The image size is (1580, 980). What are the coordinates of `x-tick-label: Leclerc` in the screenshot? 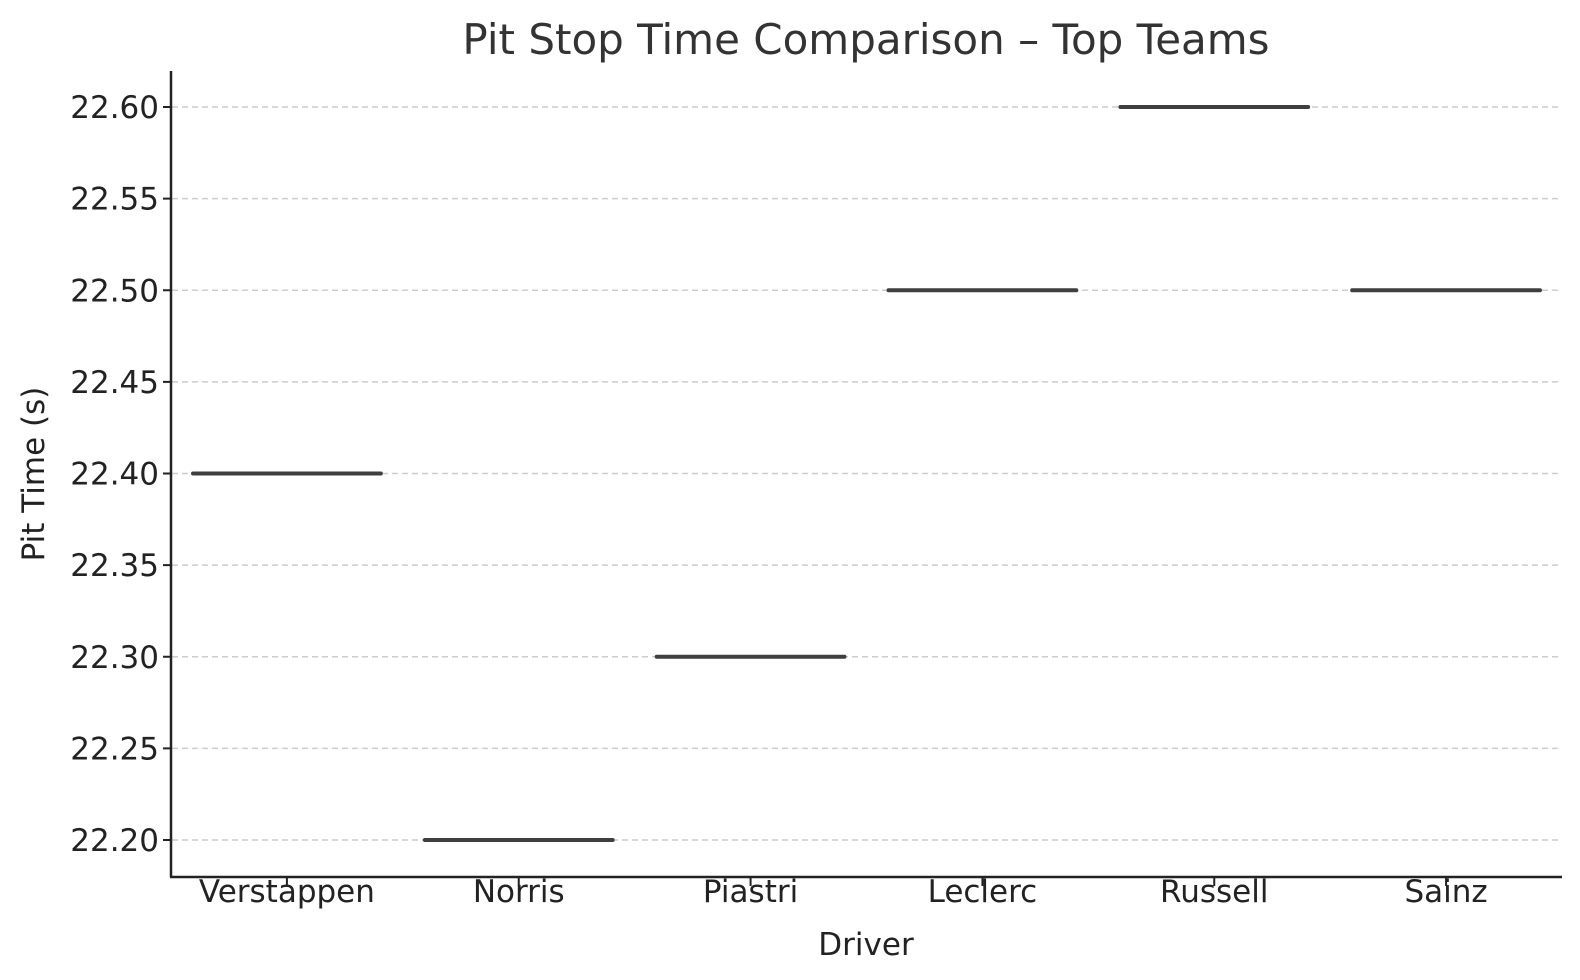 It's located at (983, 892).